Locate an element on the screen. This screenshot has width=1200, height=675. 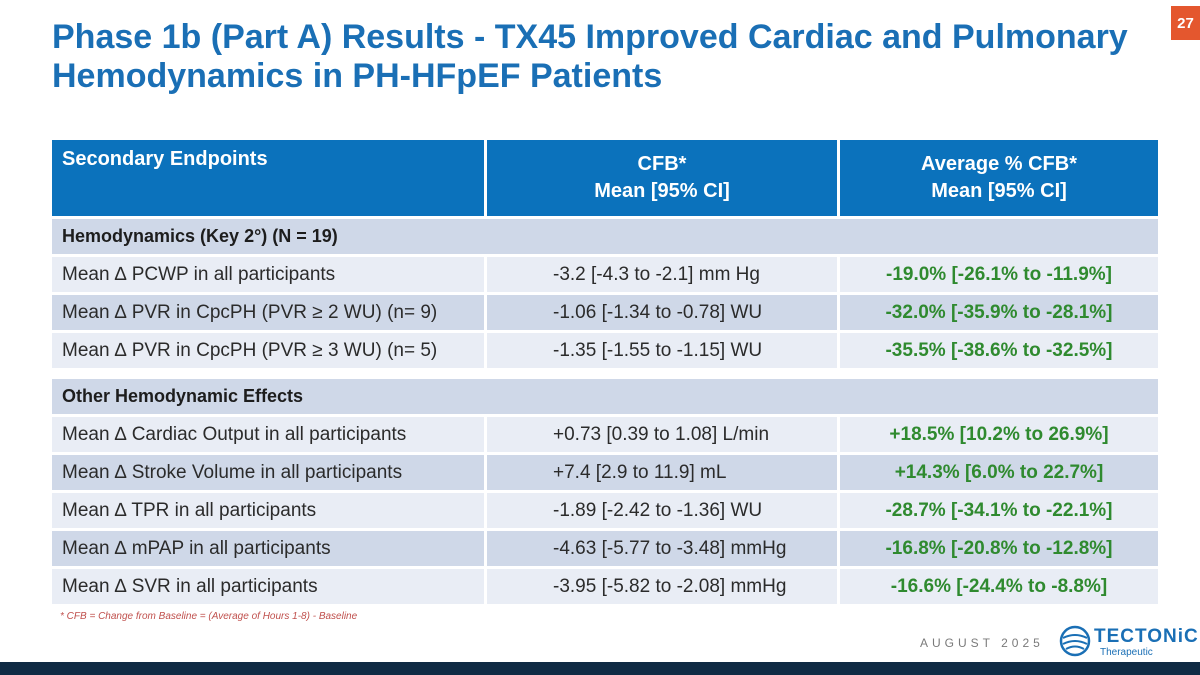
endpoint-cell: Mean ∆ mPAP in all participants is located at coordinates (269, 547).